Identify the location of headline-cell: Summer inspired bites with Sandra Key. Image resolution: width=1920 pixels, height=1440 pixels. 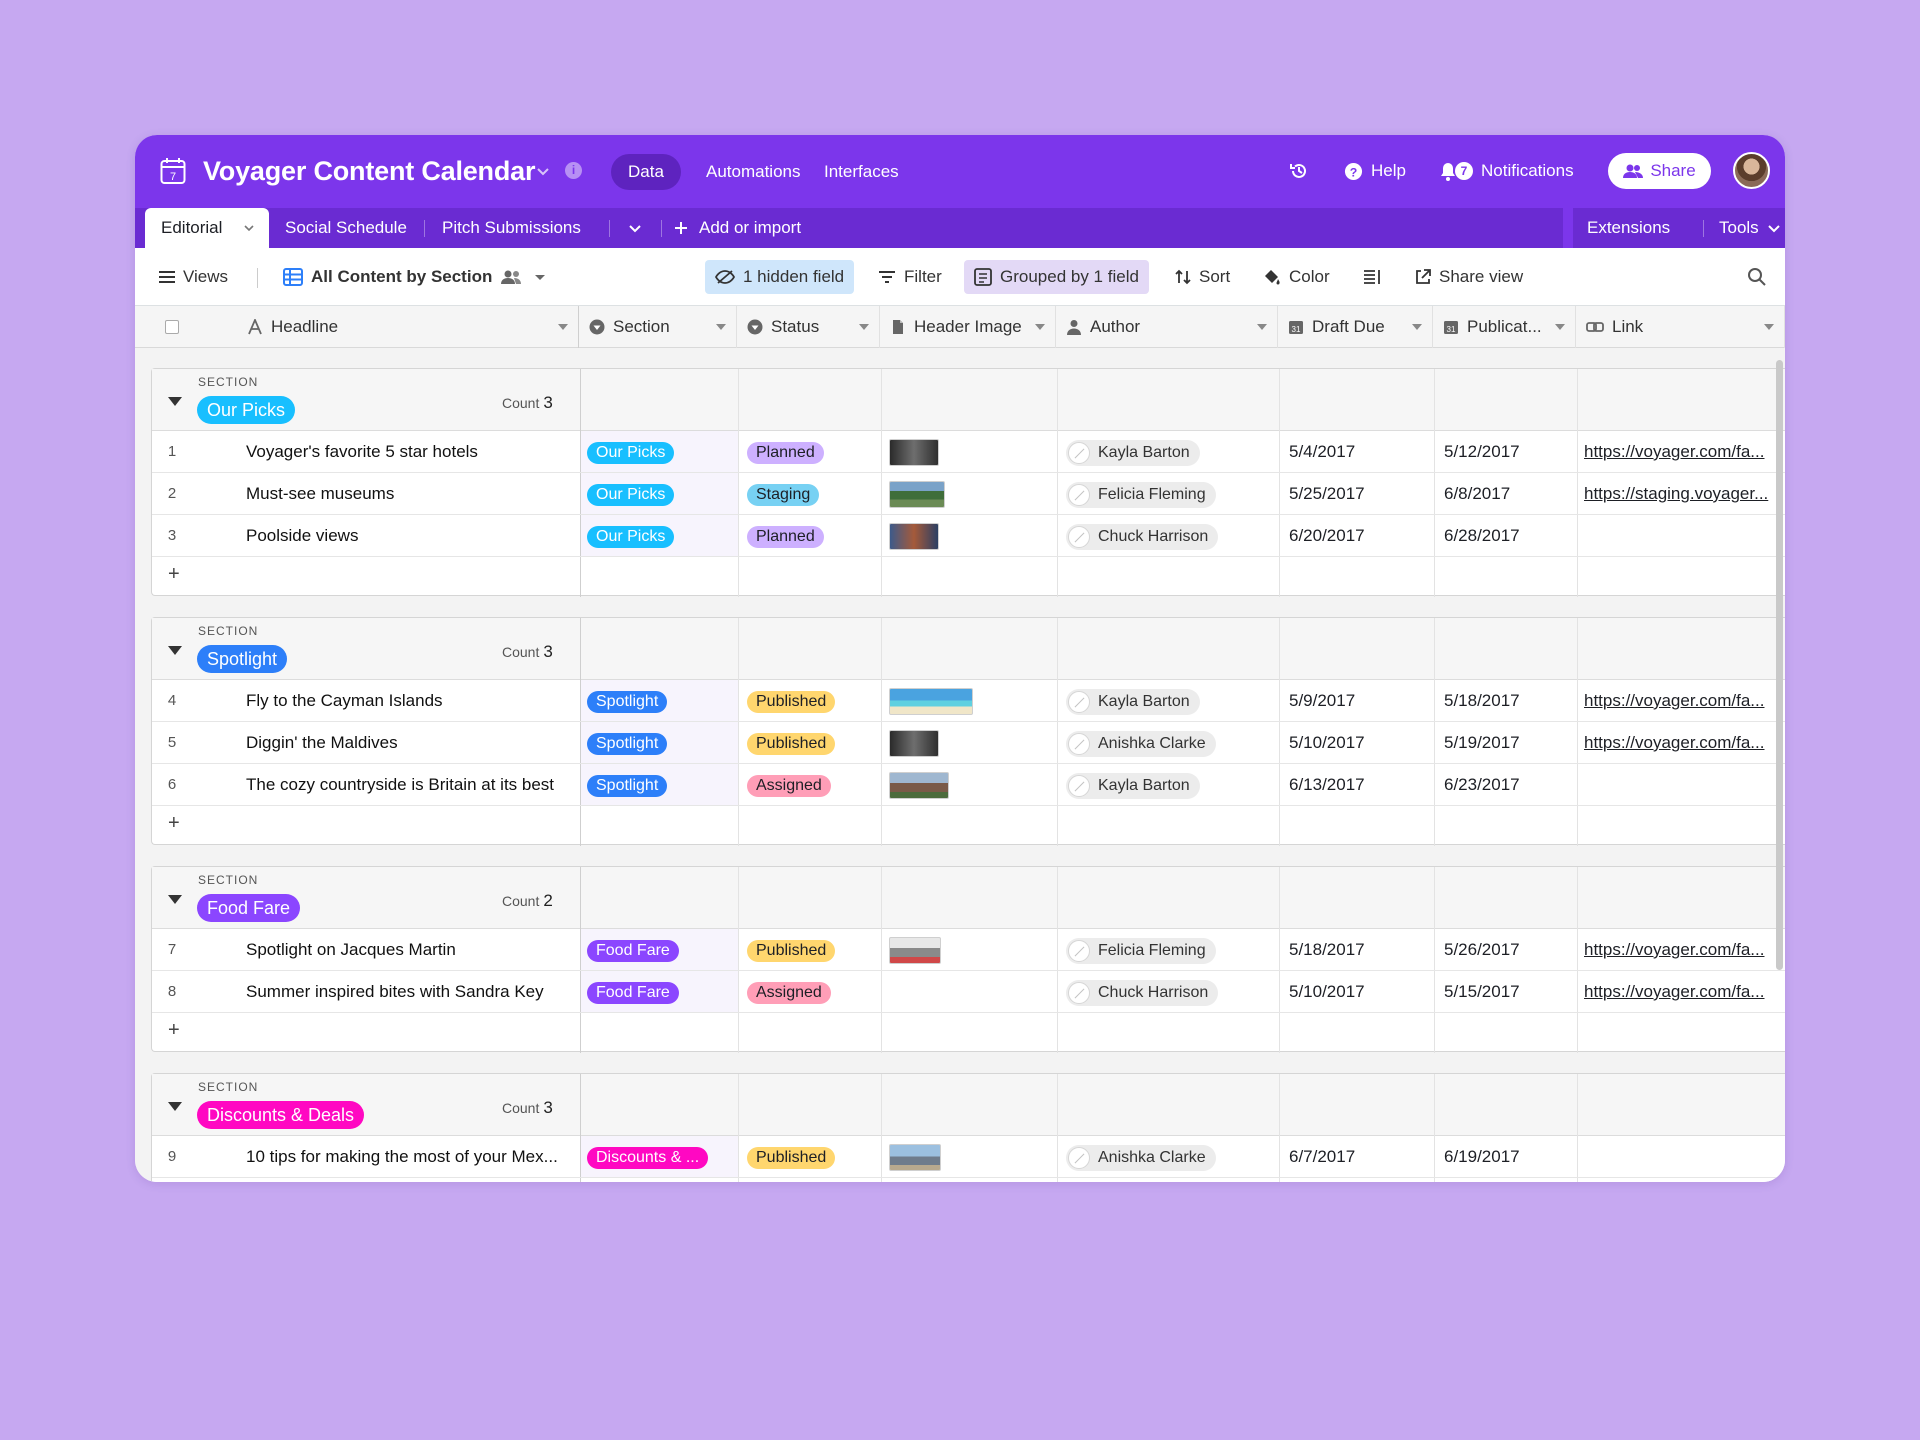
(395, 991).